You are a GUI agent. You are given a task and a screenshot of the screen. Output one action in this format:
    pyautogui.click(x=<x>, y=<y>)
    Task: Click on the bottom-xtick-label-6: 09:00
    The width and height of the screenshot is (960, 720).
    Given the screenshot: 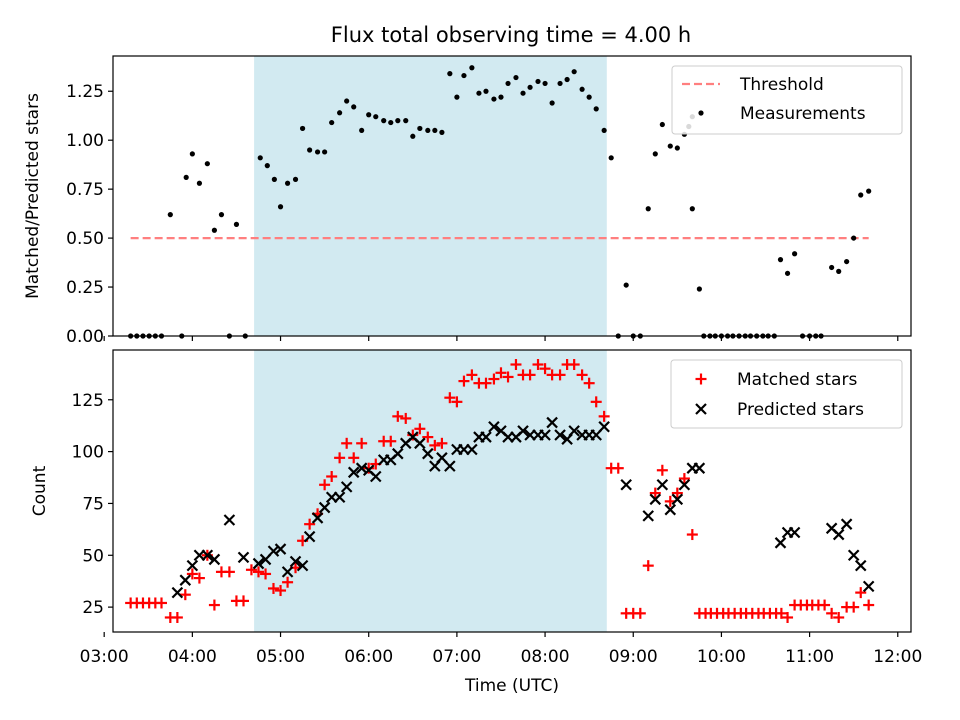 What is the action you would take?
    pyautogui.click(x=633, y=657)
    